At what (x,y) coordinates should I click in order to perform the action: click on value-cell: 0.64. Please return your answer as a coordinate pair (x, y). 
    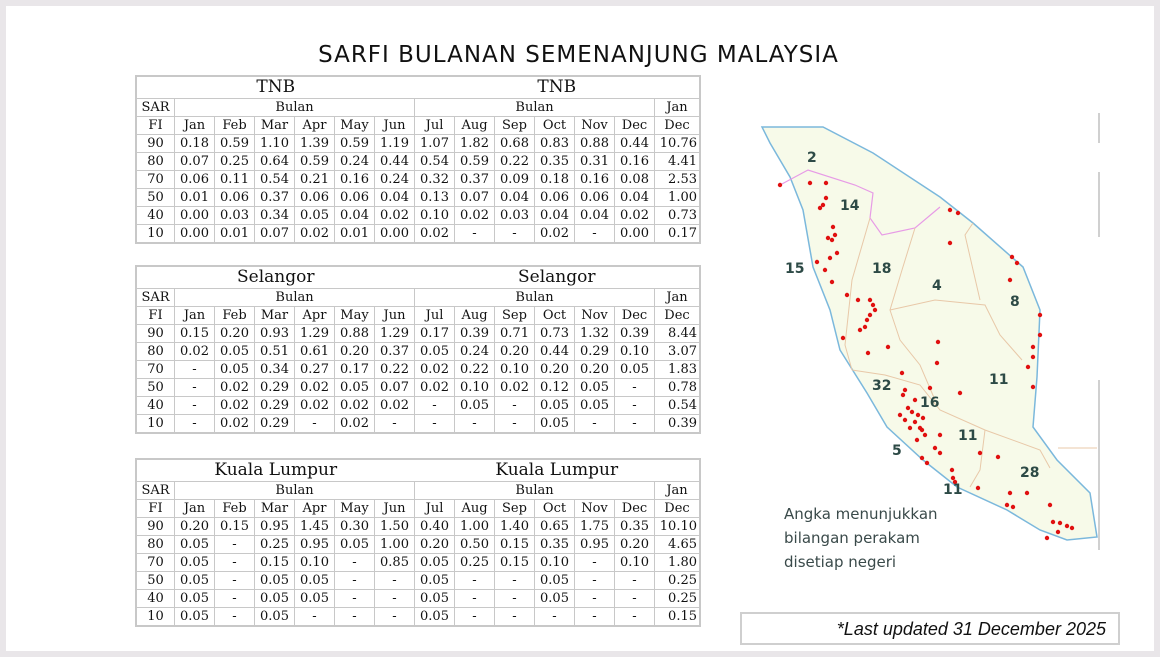
    Looking at the image, I should click on (274, 161).